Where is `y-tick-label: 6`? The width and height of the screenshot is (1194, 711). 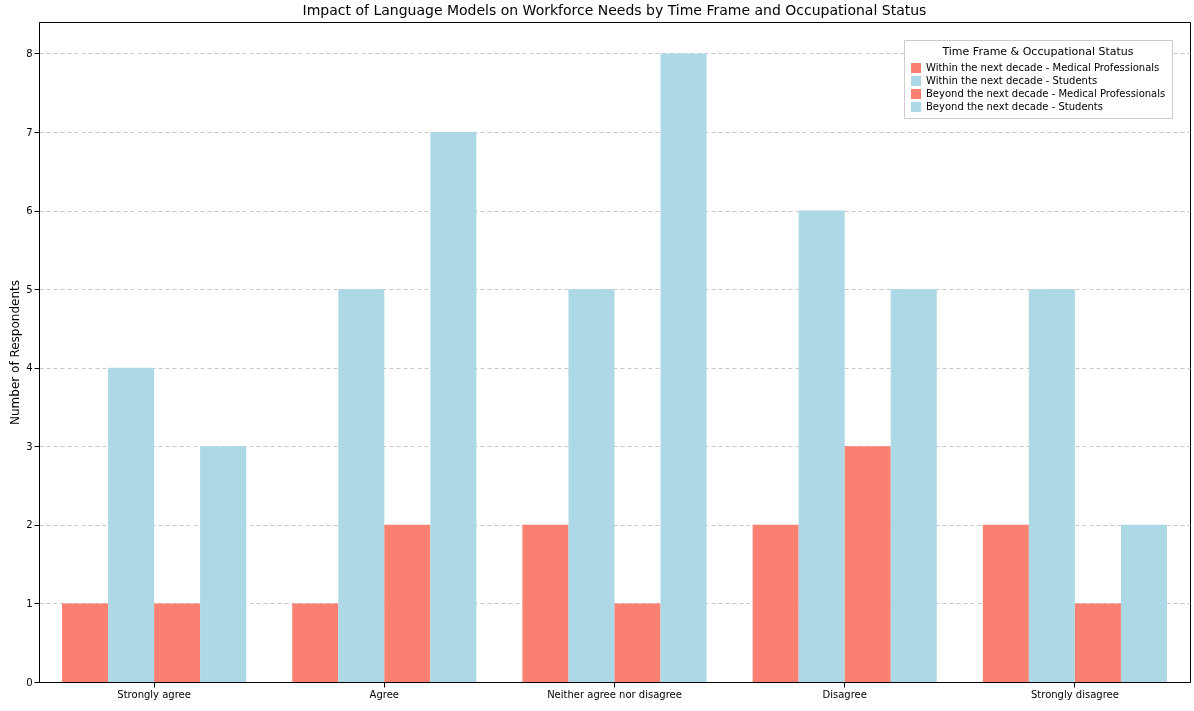
y-tick-label: 6 is located at coordinates (29, 211).